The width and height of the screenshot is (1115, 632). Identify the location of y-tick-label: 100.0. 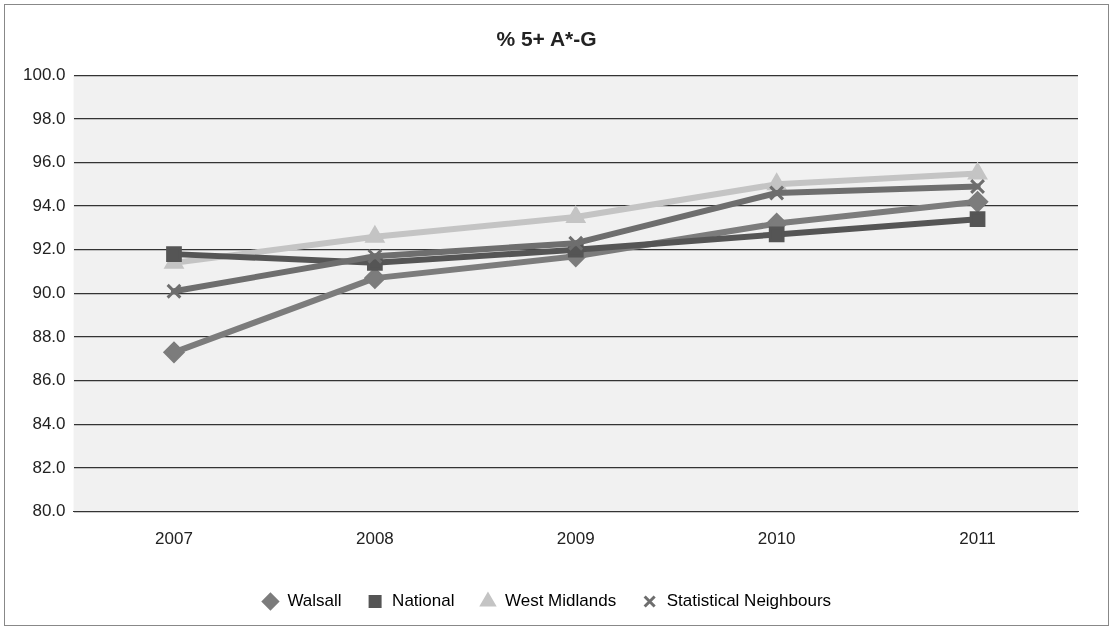
(44, 74).